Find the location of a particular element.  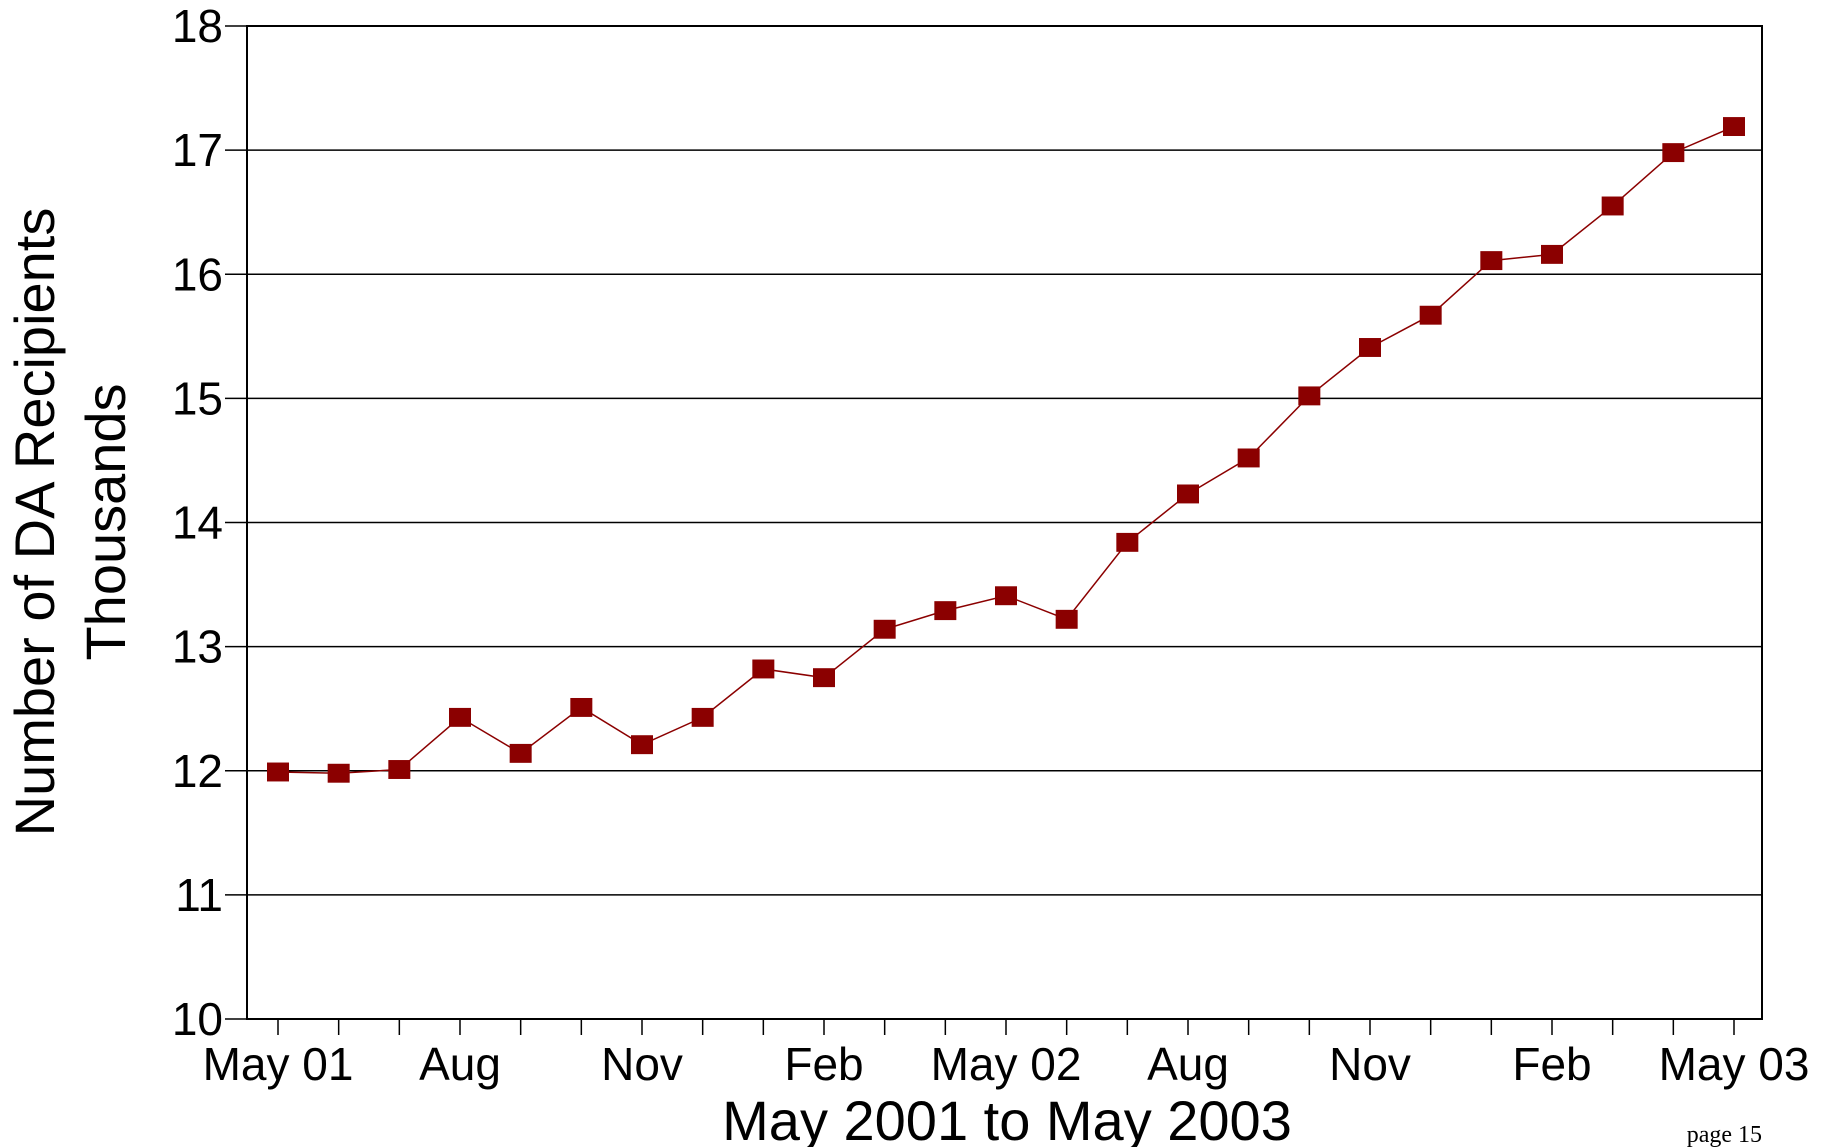

y-axis-title: Number of DA Recipients is located at coordinates (34, 522).